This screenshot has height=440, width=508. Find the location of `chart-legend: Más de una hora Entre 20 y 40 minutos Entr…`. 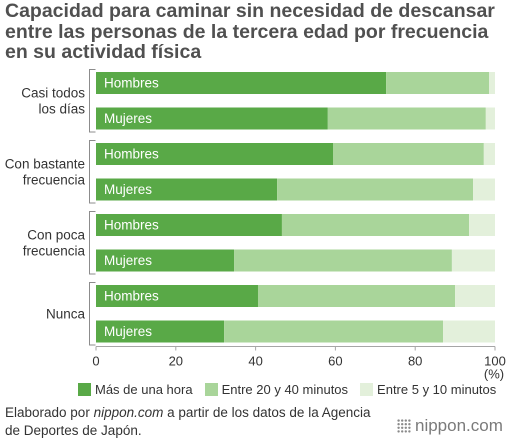

chart-legend: Más de una hora Entre 20 y 40 minutos Entr… is located at coordinates (287, 389).